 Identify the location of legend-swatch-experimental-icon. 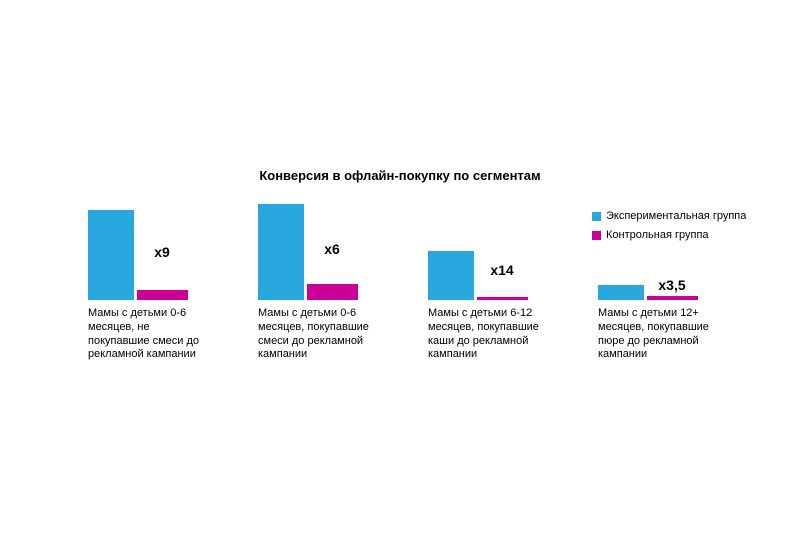
(596, 216).